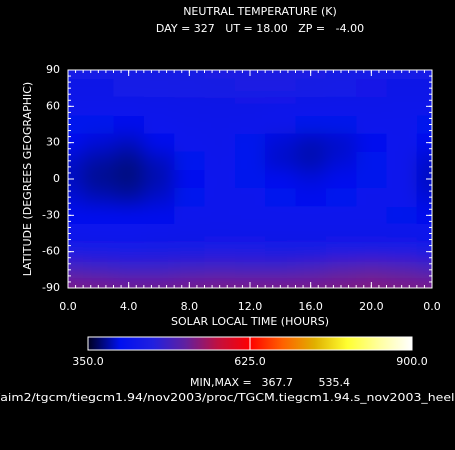 This screenshot has width=455, height=450. I want to click on x-tick-label: 4.0, so click(129, 306).